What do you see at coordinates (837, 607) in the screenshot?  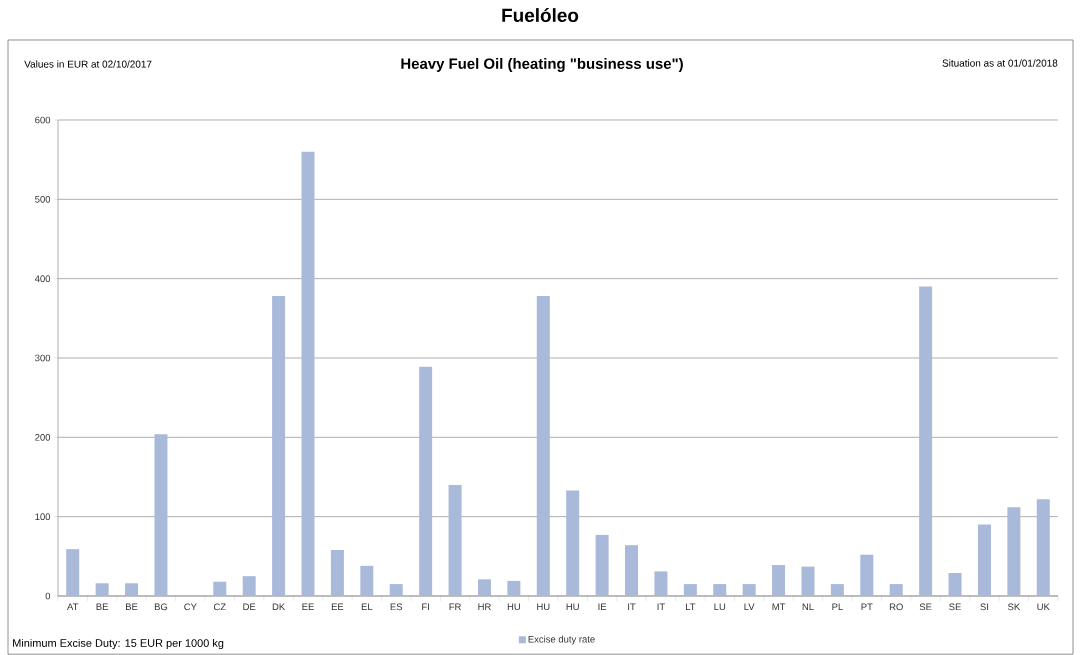 I see `x-tick-label: PL` at bounding box center [837, 607].